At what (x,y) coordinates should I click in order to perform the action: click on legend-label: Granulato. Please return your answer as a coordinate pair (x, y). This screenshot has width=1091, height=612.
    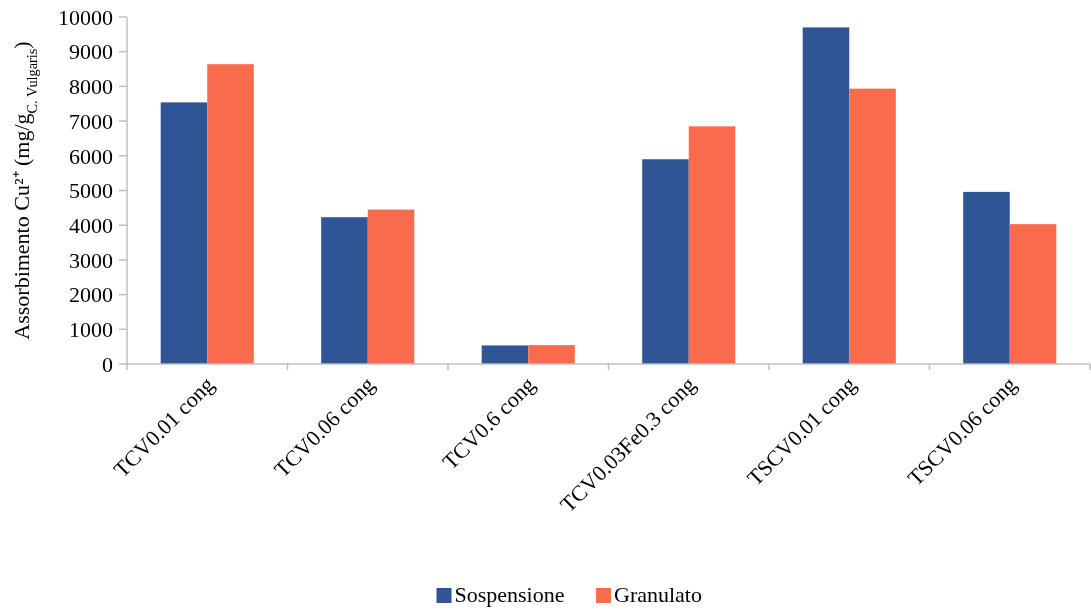
    Looking at the image, I should click on (658, 594).